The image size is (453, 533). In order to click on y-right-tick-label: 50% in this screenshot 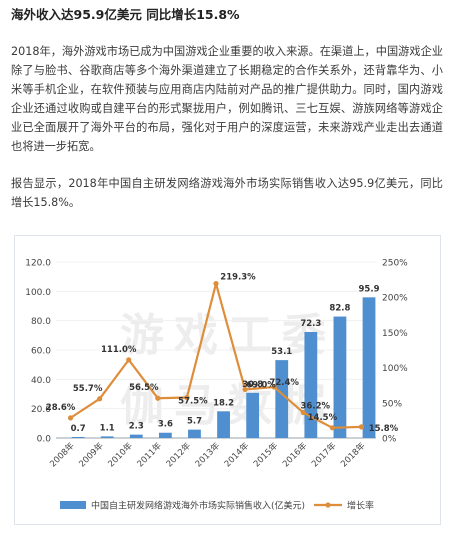, I will do `click(392, 404)`.